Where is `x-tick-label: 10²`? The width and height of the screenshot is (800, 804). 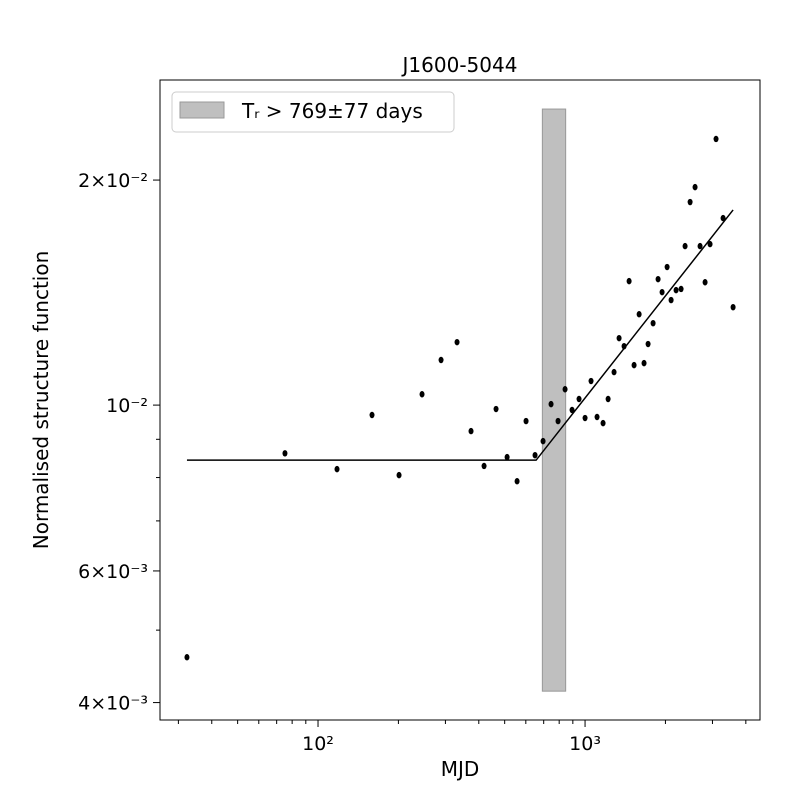
x-tick-label: 10² is located at coordinates (318, 744).